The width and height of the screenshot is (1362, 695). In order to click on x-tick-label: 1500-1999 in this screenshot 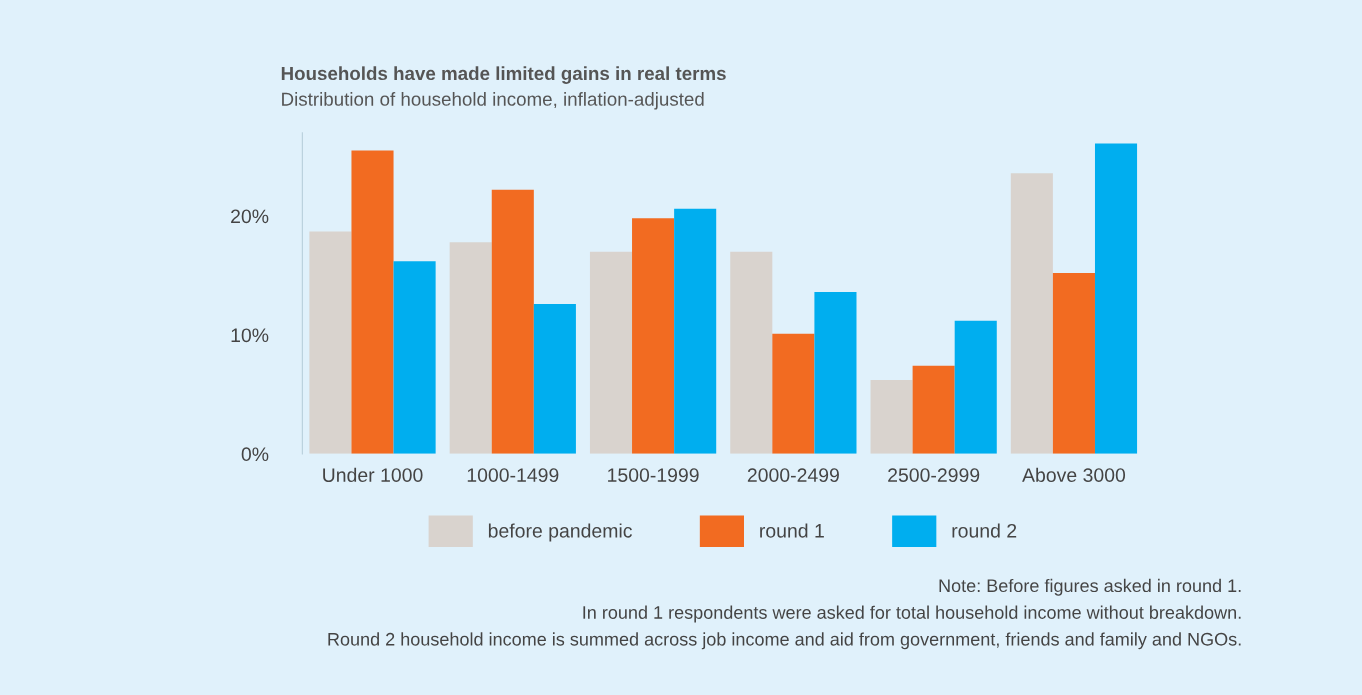, I will do `click(653, 475)`.